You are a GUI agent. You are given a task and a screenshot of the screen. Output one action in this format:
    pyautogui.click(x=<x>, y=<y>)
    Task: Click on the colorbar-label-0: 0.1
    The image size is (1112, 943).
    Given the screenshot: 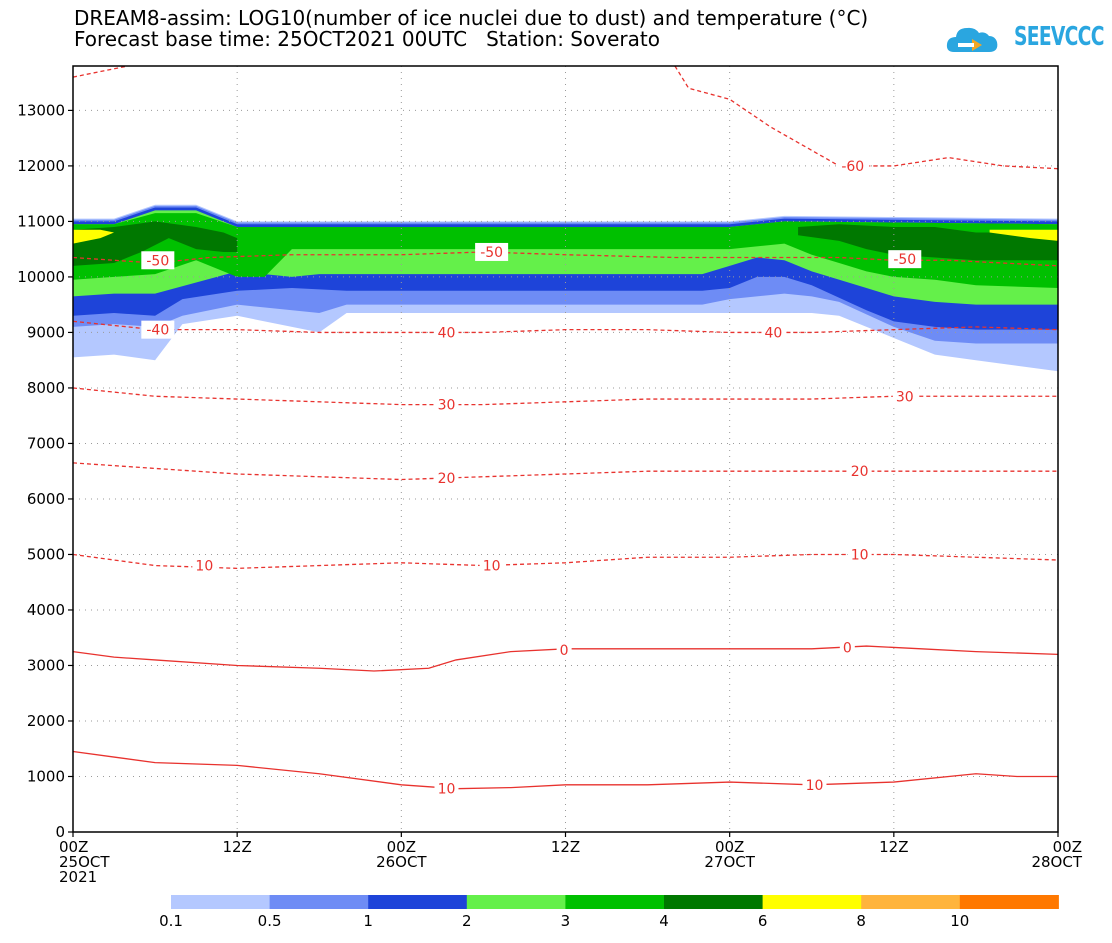 What is the action you would take?
    pyautogui.click(x=171, y=921)
    